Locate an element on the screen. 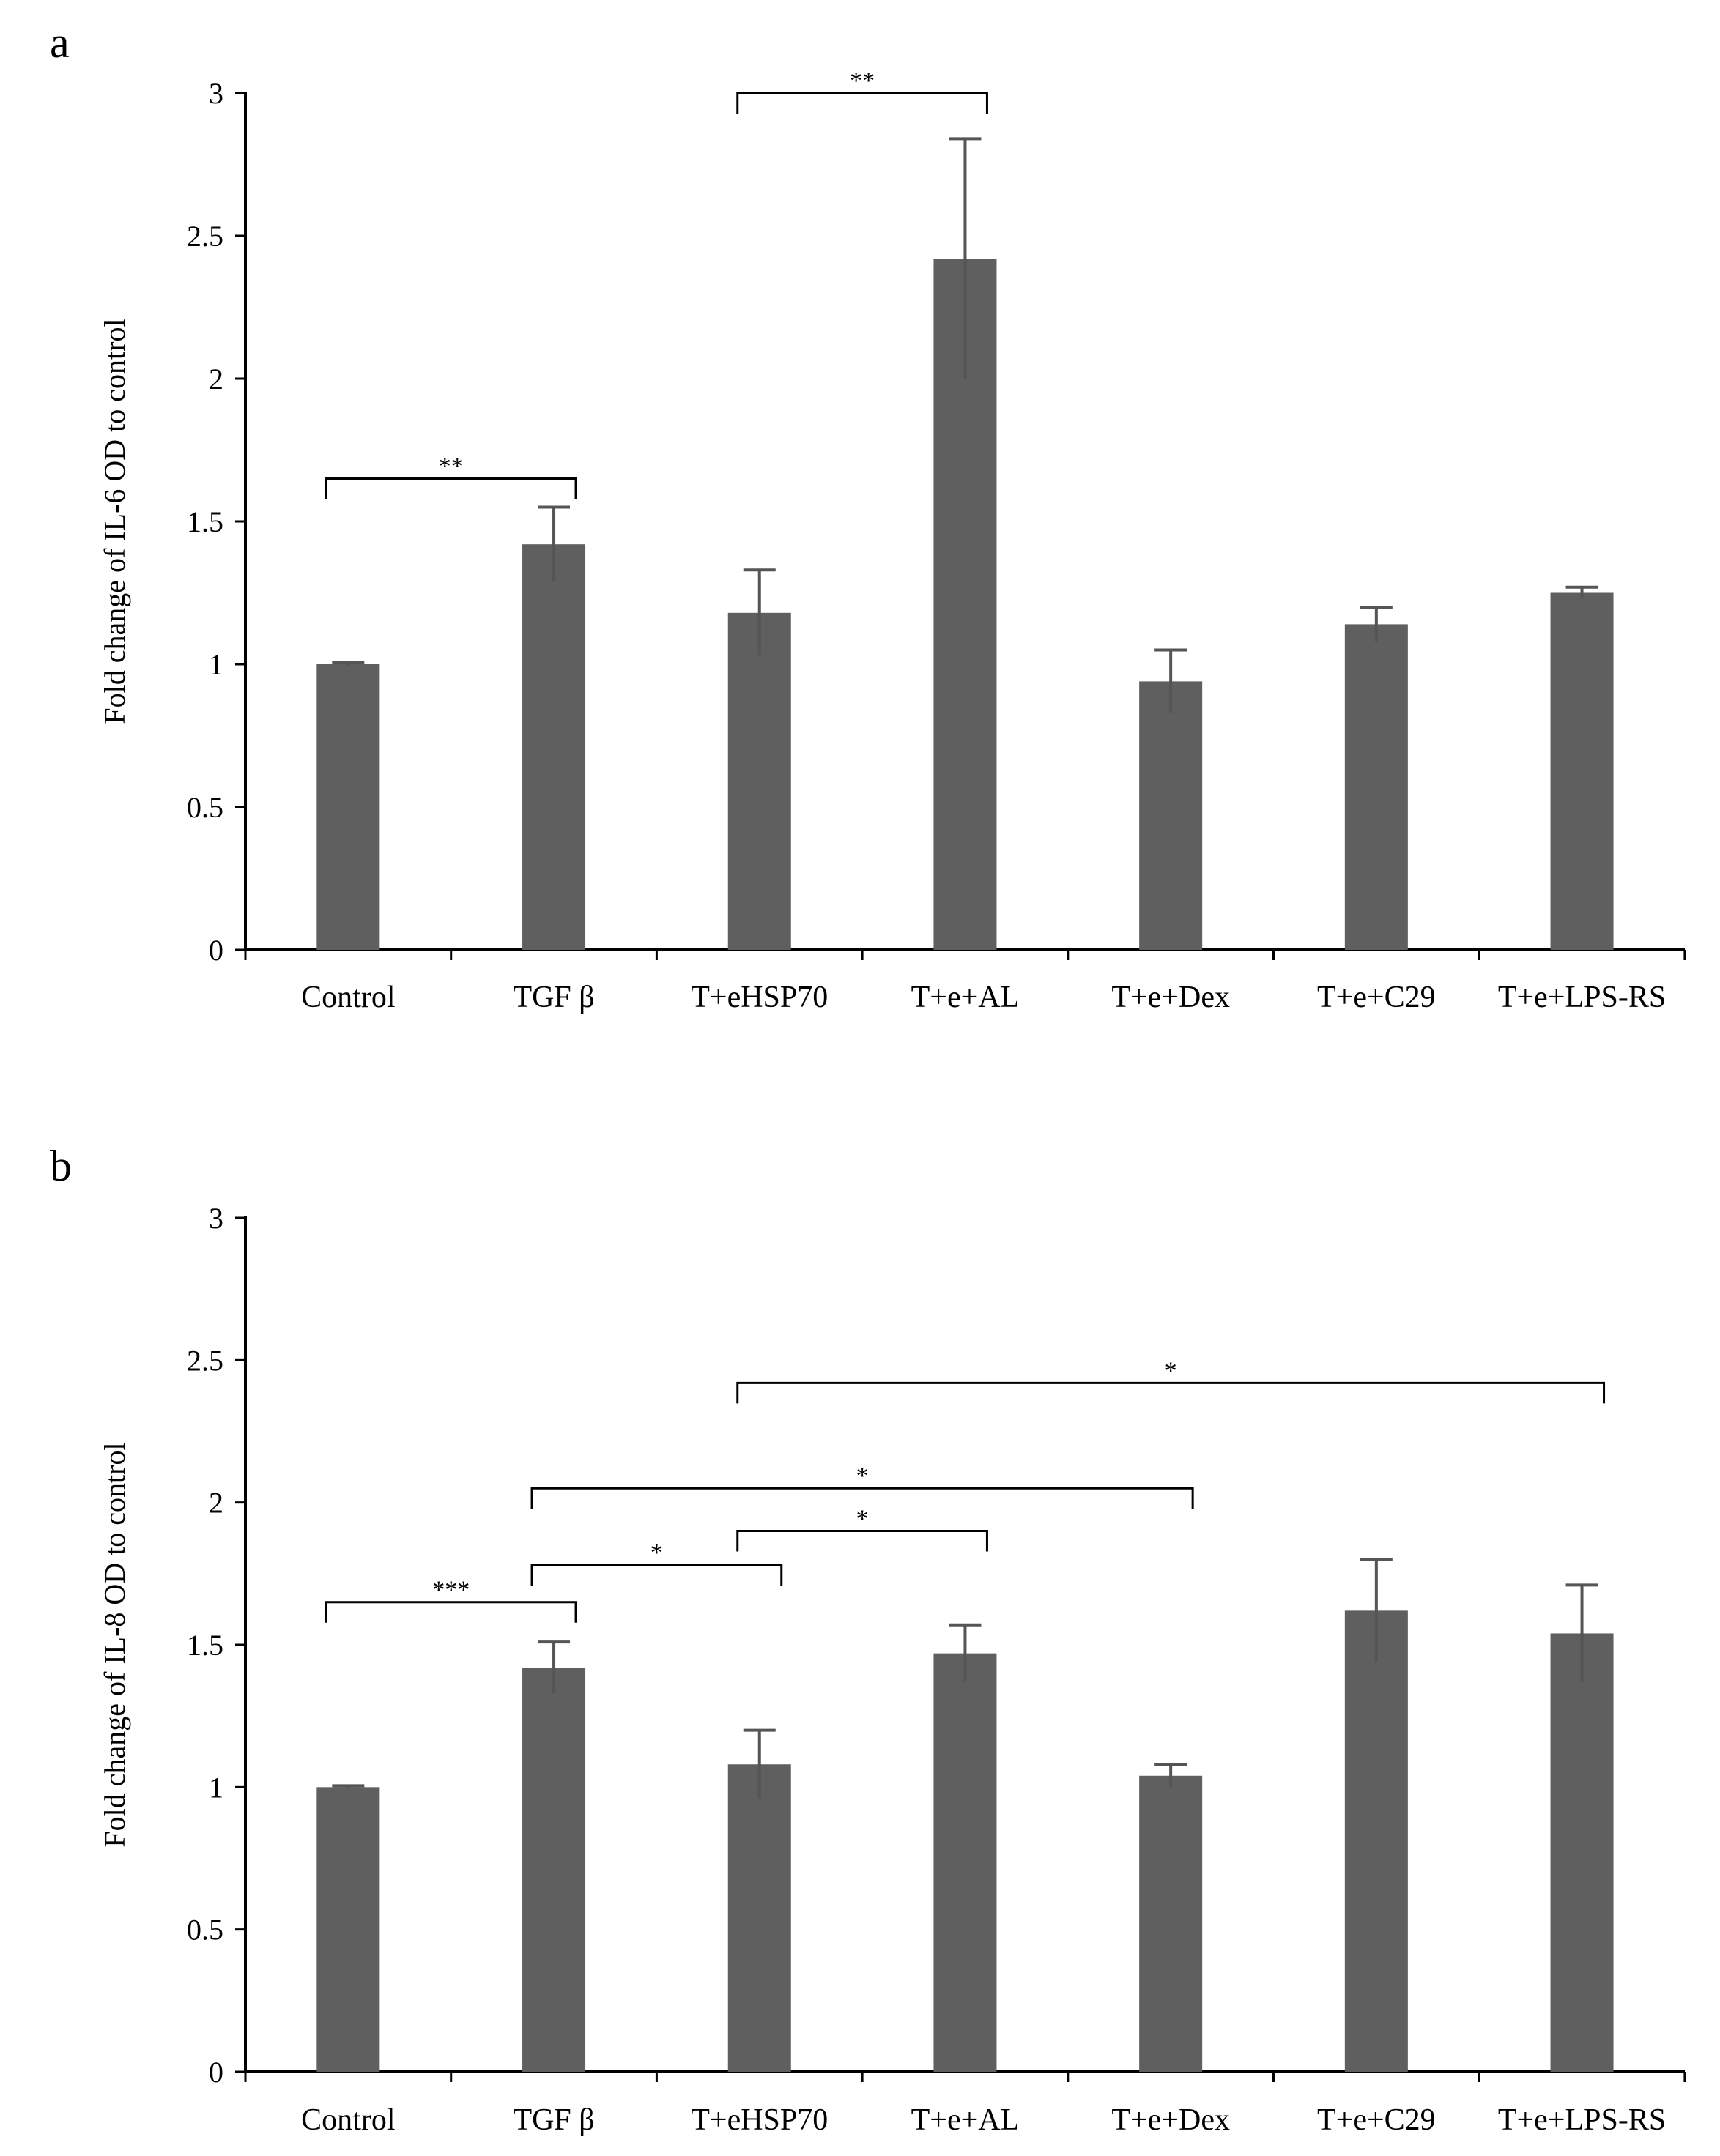 The height and width of the screenshot is (2156, 1720). y-axis-title: Fold change of IL-6 OD to control is located at coordinates (115, 521).